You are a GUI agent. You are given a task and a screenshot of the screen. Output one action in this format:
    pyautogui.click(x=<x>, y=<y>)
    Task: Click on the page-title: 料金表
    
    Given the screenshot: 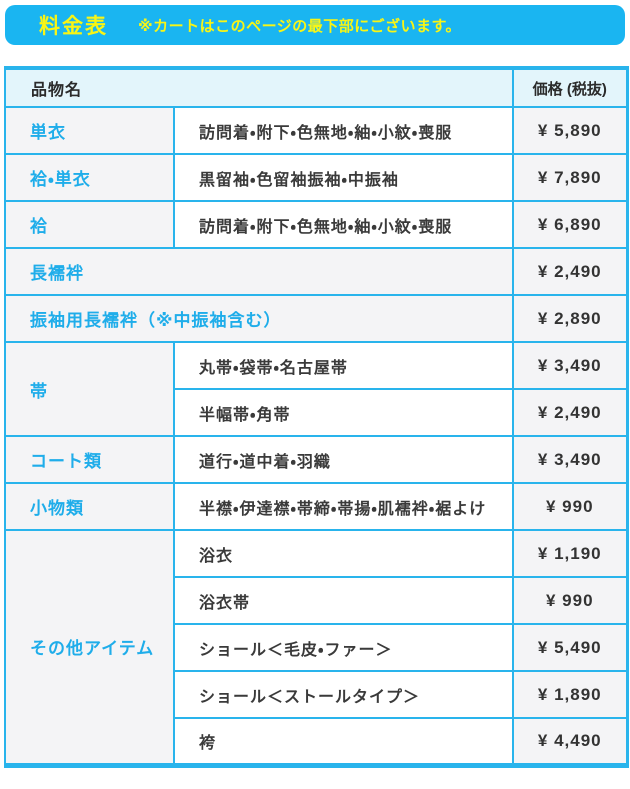 What is the action you would take?
    pyautogui.click(x=73, y=26)
    